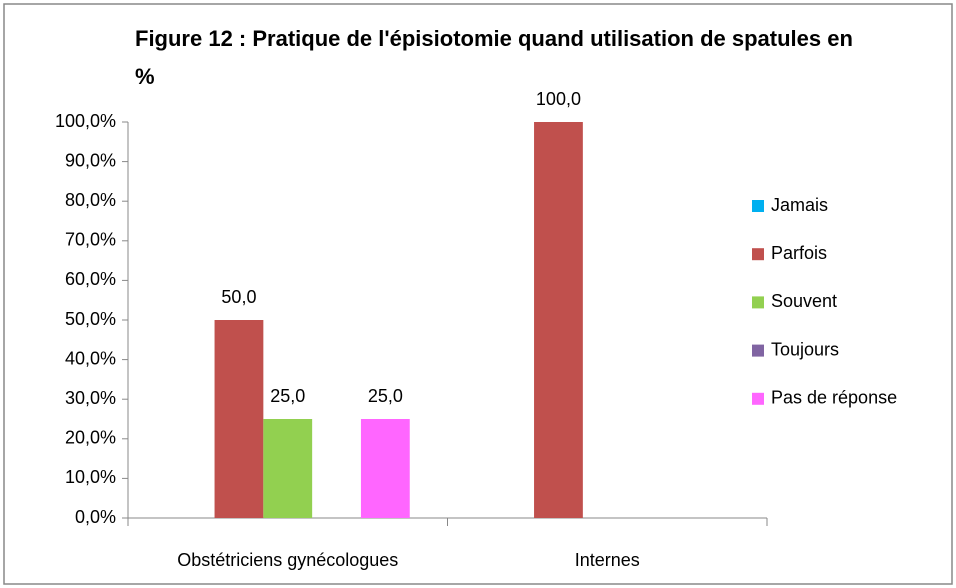 This screenshot has width=956, height=588. I want to click on y-tick-label: 60,0%, so click(90, 279).